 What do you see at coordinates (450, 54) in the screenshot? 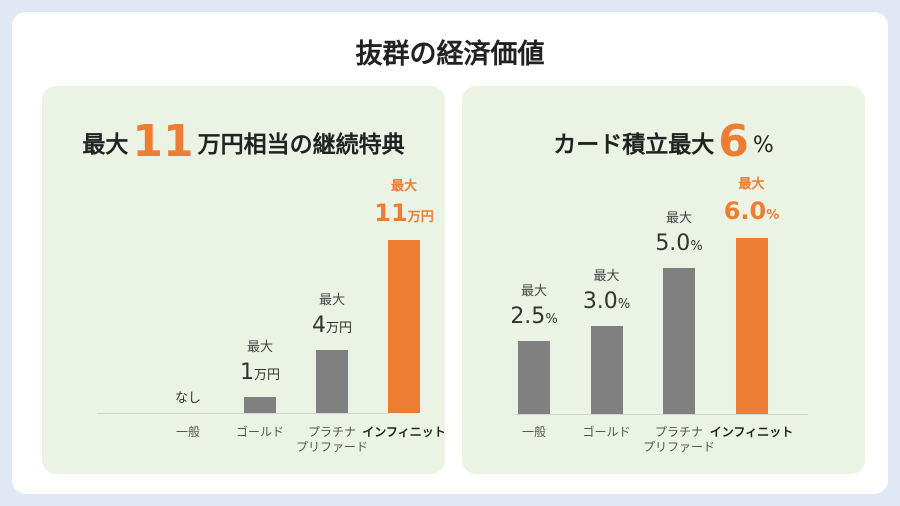
I see `page-title: 抜群の経済価値` at bounding box center [450, 54].